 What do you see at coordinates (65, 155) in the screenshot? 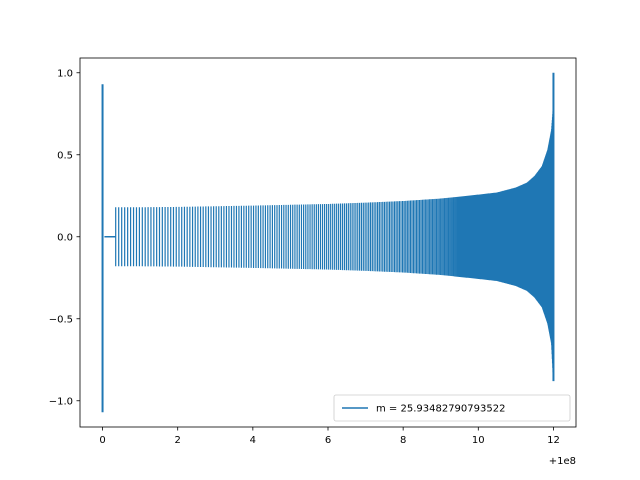
I see `y-tick-label: 0.5` at bounding box center [65, 155].